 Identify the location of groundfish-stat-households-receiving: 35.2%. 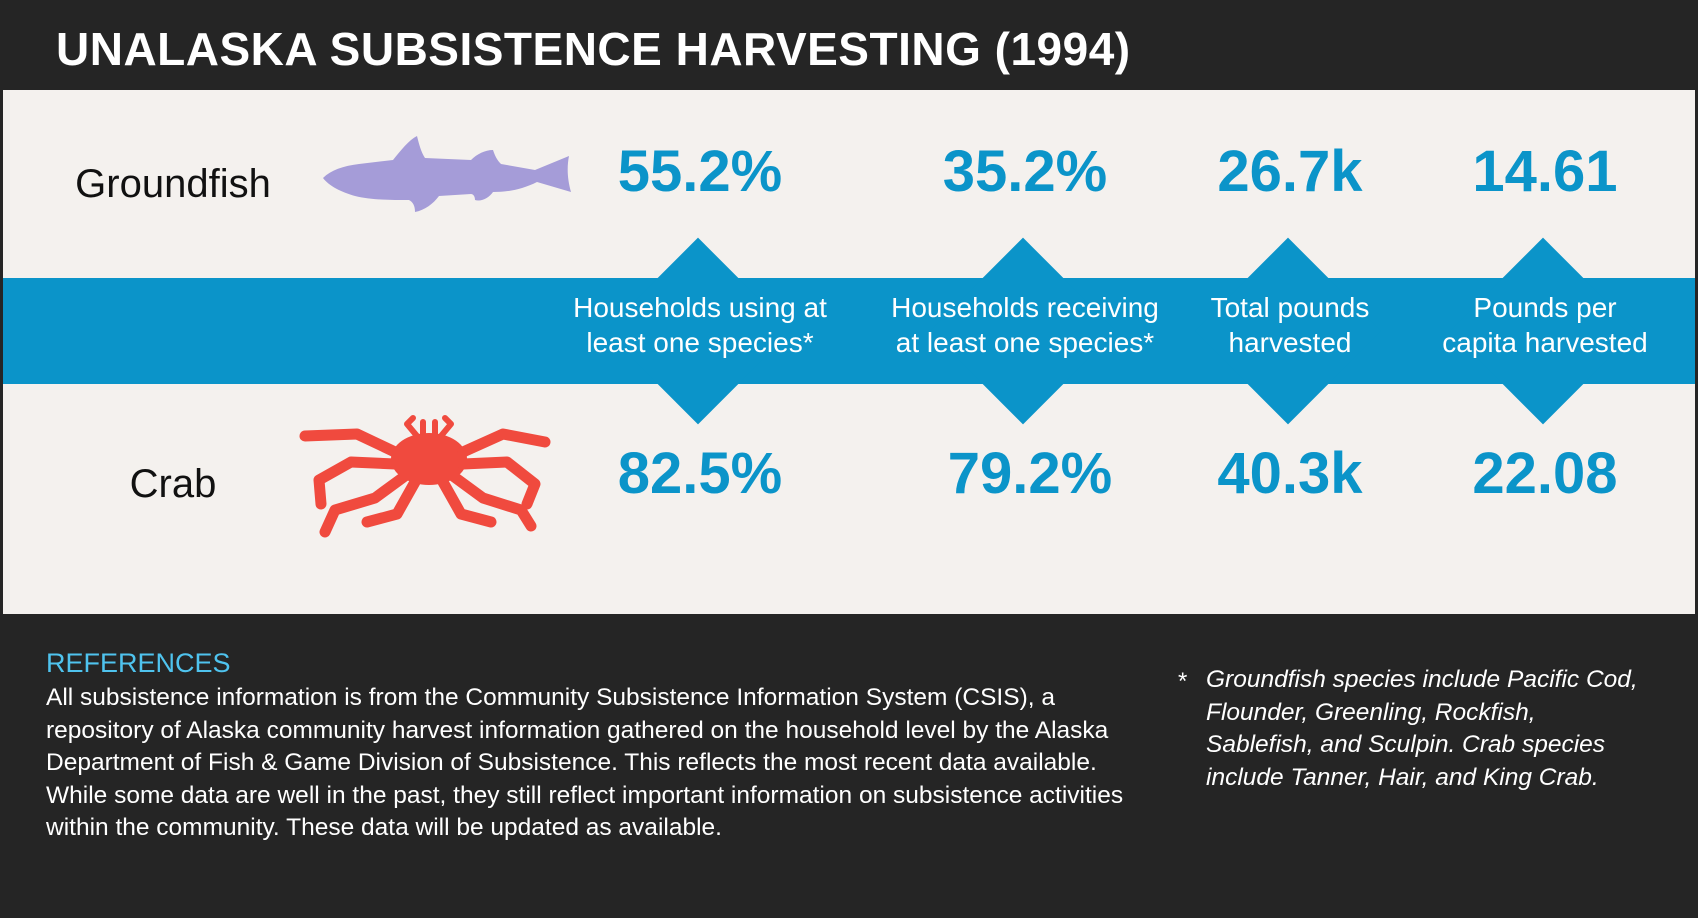
(1025, 171).